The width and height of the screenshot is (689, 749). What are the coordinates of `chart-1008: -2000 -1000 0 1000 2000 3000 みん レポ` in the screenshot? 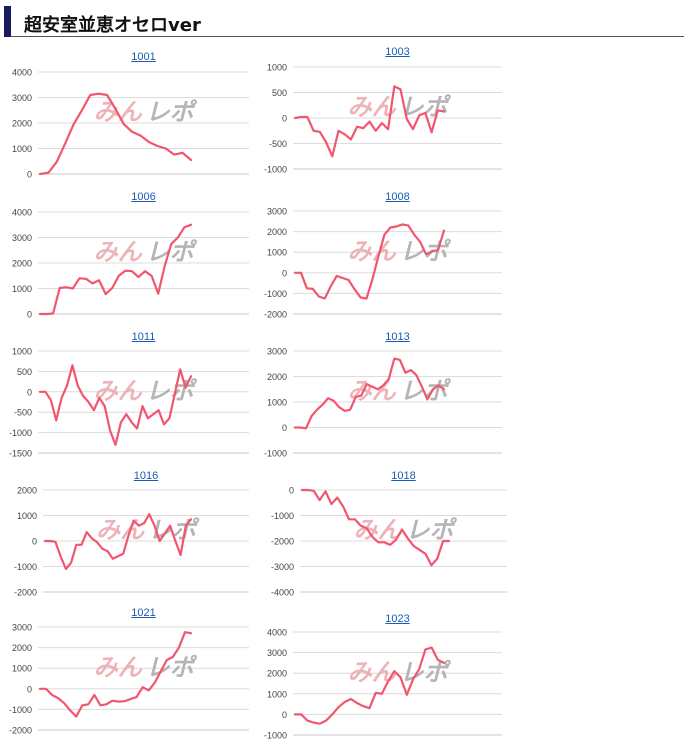 It's located at (383, 263).